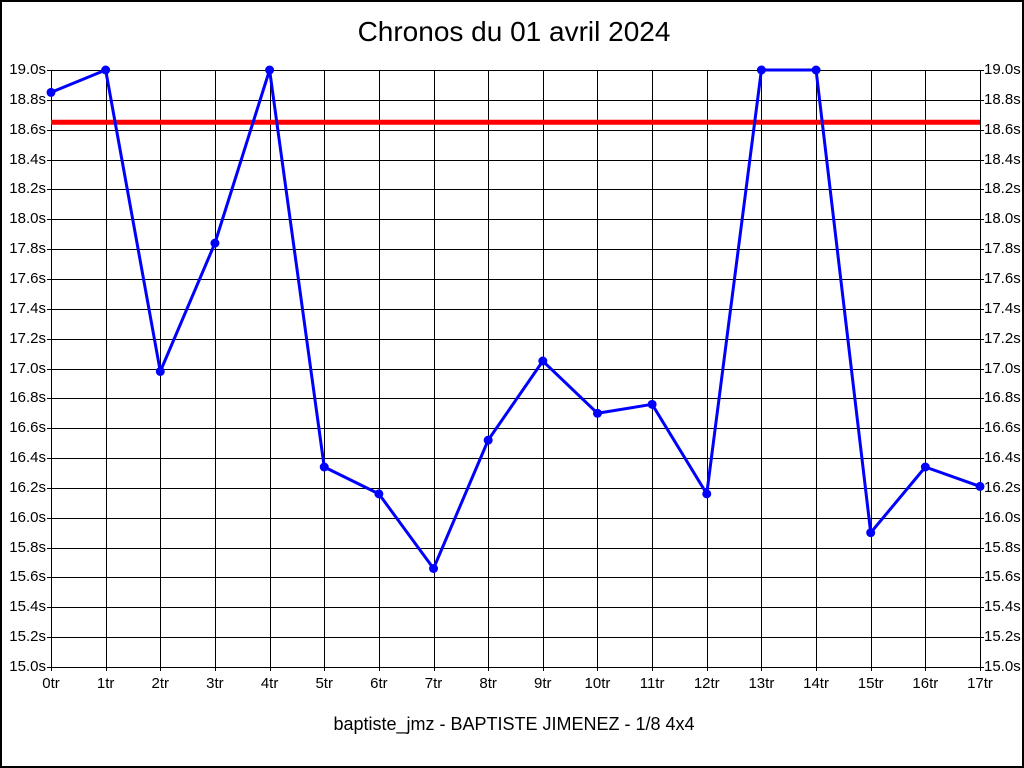 Image resolution: width=1024 pixels, height=768 pixels. Describe the element at coordinates (488, 683) in the screenshot. I see `x-tick-label: 8tr` at that location.